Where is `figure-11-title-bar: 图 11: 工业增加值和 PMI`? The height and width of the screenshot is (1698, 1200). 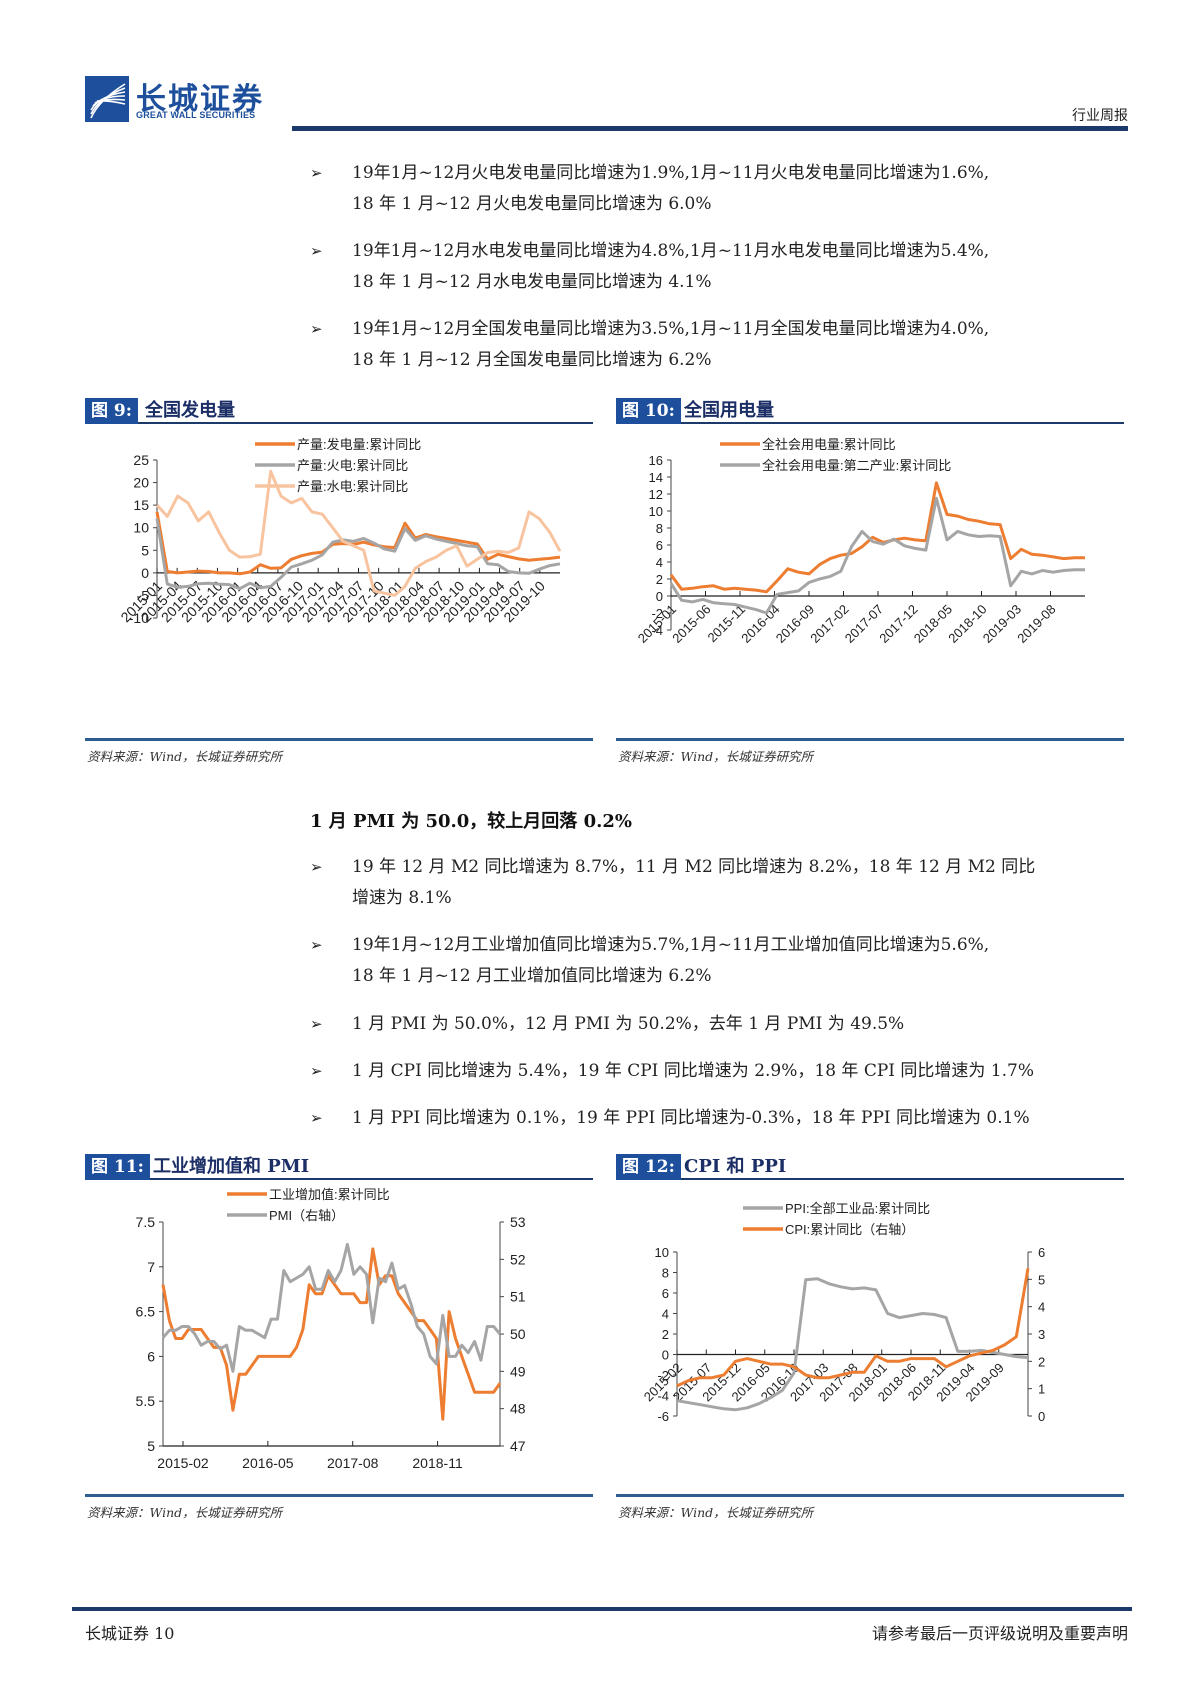
figure-11-title-bar: 图 11: 工业增加值和 PMI is located at coordinates (339, 1167).